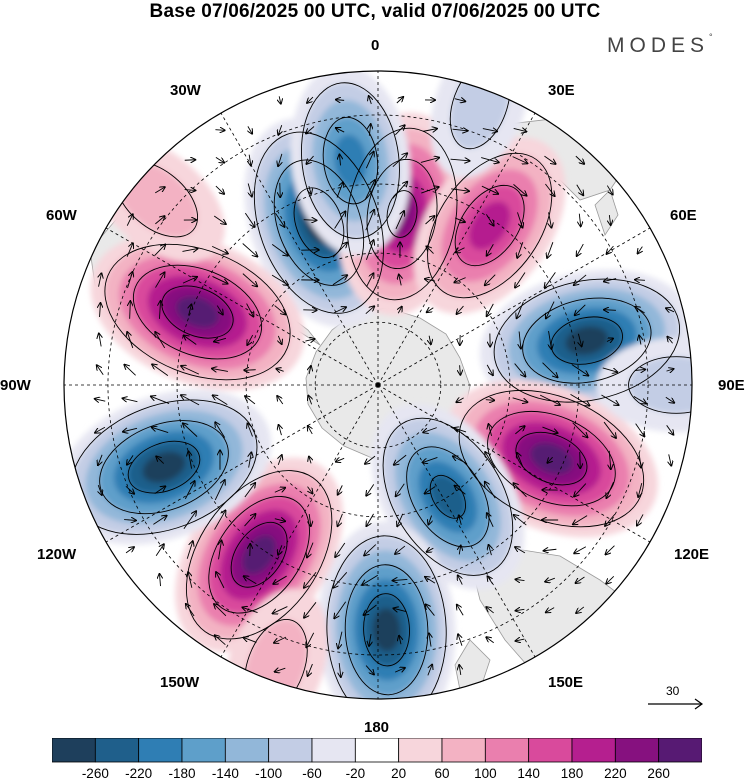 The image size is (750, 783). What do you see at coordinates (572, 773) in the screenshot?
I see `colorbar-tick-label: 180` at bounding box center [572, 773].